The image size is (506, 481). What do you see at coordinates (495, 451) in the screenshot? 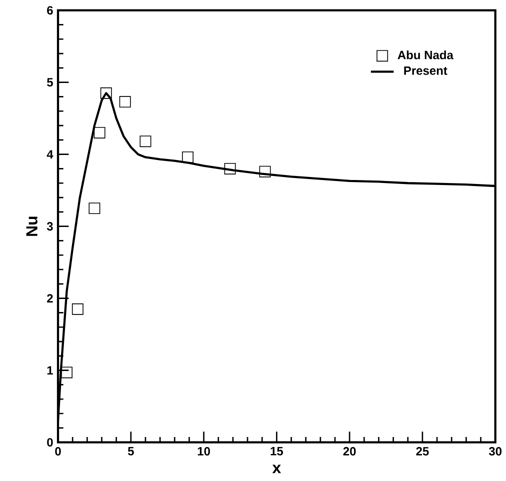
I see `x-tick-label: 30` at bounding box center [495, 451].